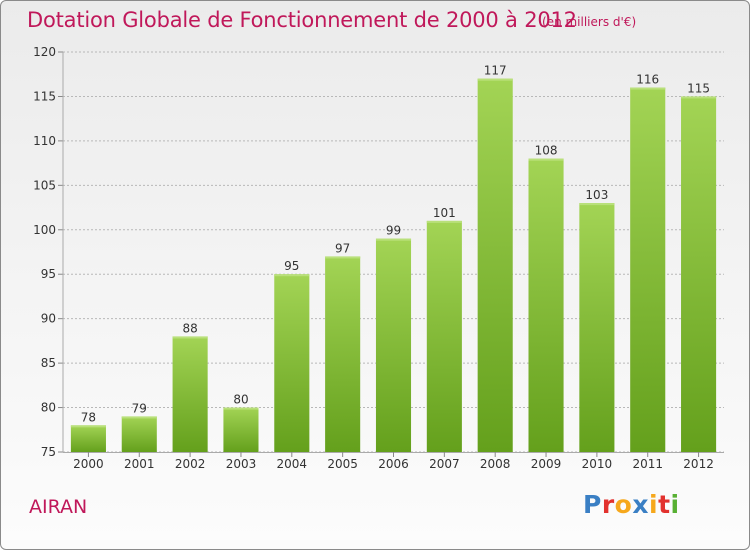  Describe the element at coordinates (292, 464) in the screenshot. I see `x-tick-label: 2004` at that location.